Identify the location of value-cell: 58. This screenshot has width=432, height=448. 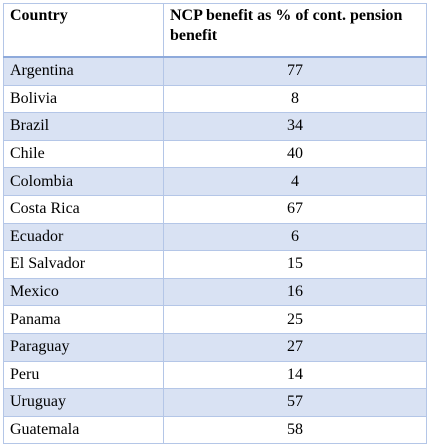
(295, 430).